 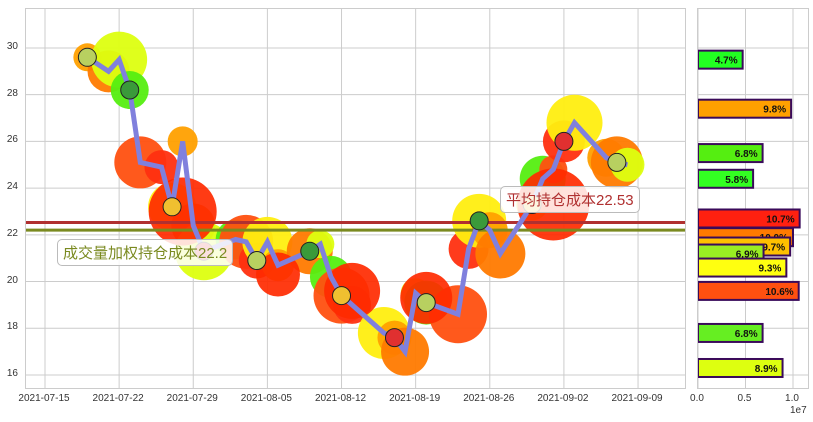 I want to click on volume-bar: 4.7%, so click(x=721, y=59).